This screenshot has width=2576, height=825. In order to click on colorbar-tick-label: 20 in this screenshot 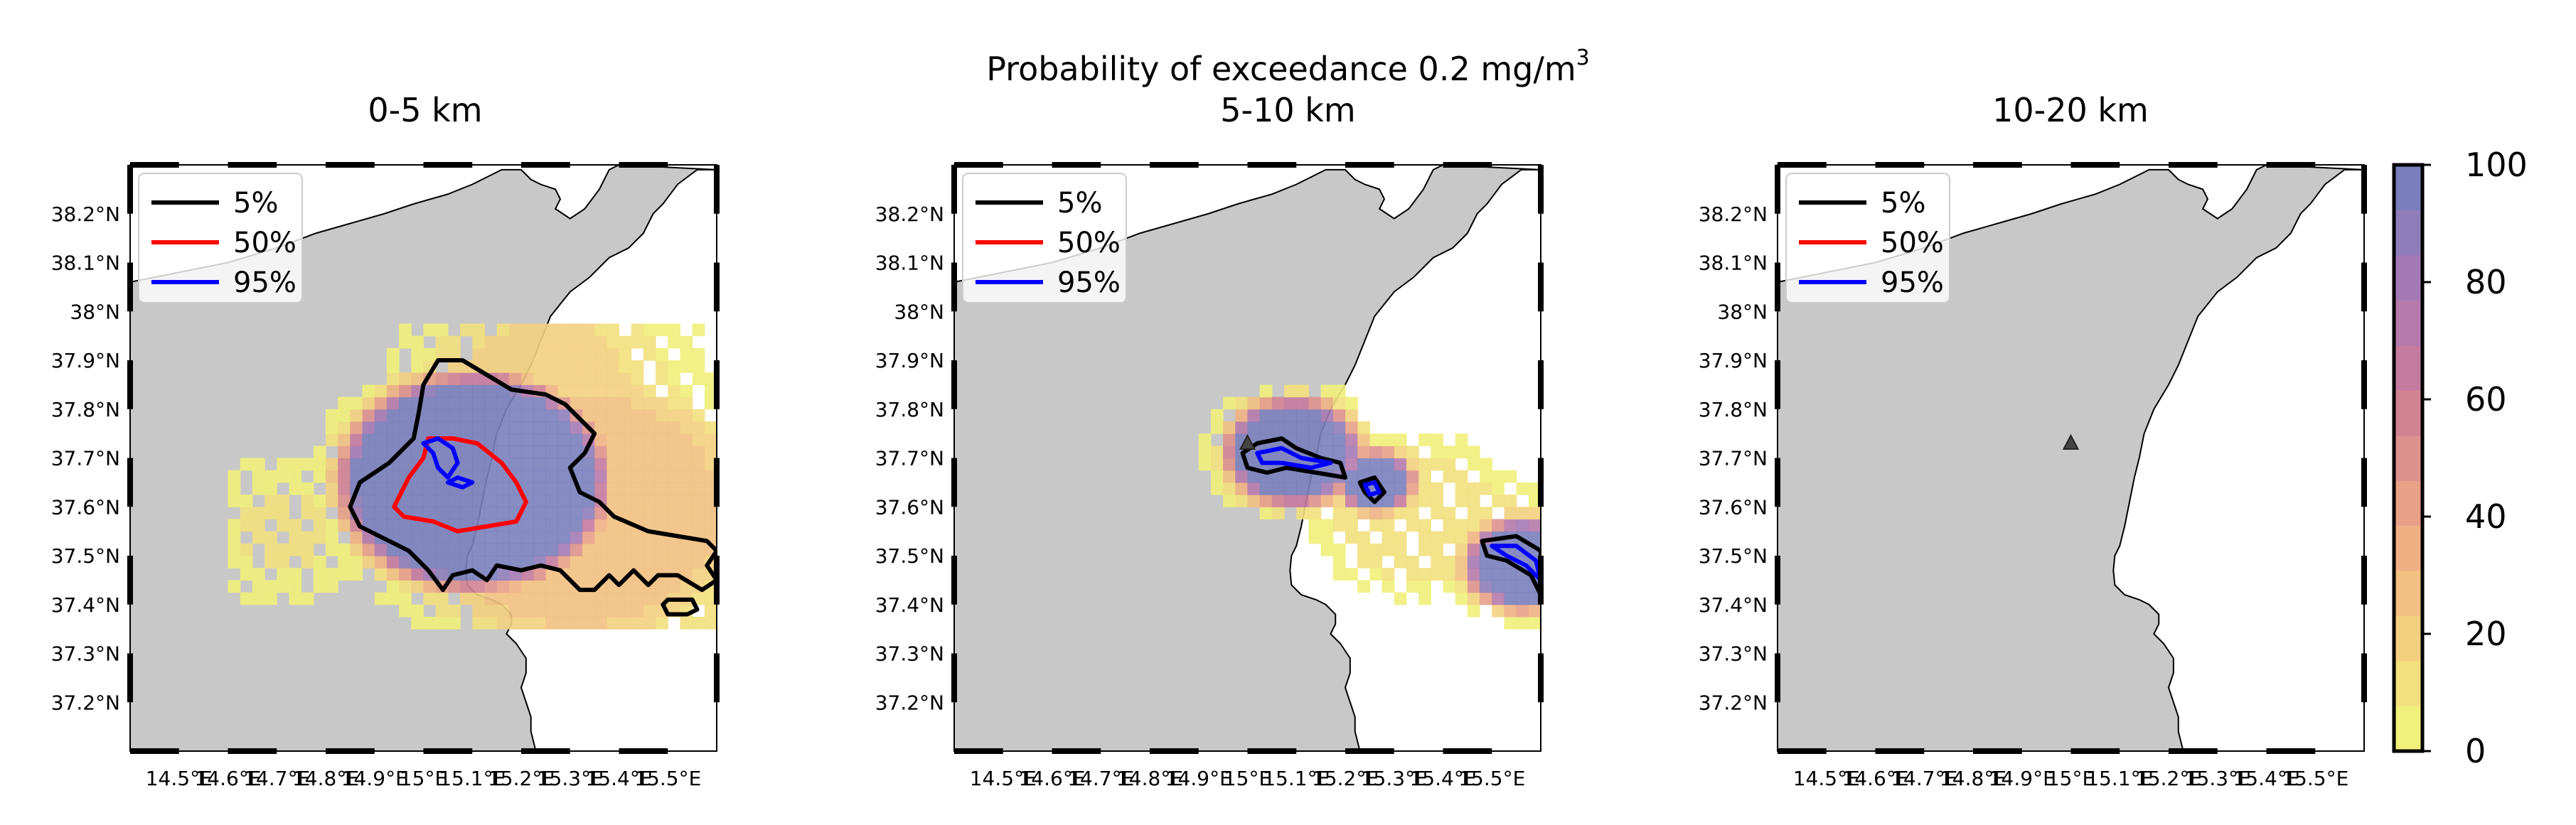, I will do `click(2486, 634)`.